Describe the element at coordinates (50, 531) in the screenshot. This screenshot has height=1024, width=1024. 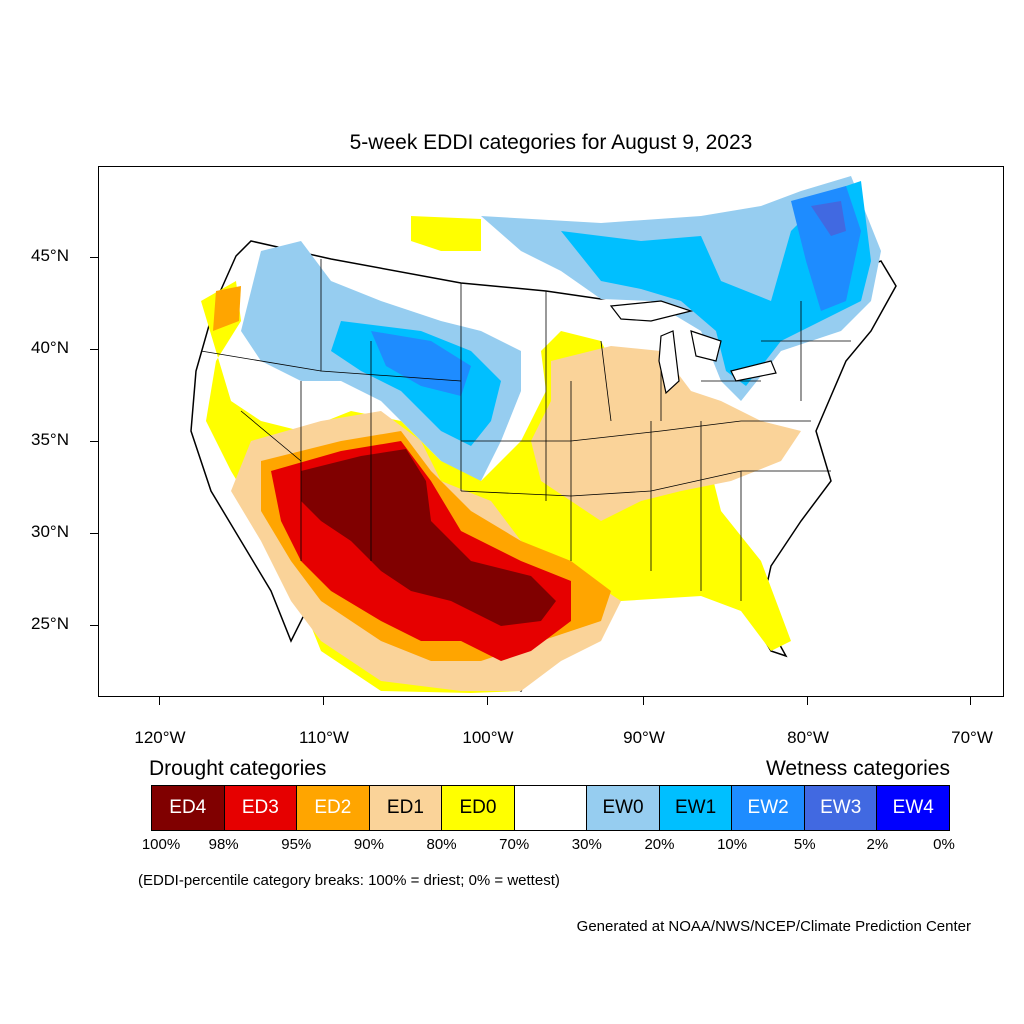
I see `lat-label-30: 30°N` at that location.